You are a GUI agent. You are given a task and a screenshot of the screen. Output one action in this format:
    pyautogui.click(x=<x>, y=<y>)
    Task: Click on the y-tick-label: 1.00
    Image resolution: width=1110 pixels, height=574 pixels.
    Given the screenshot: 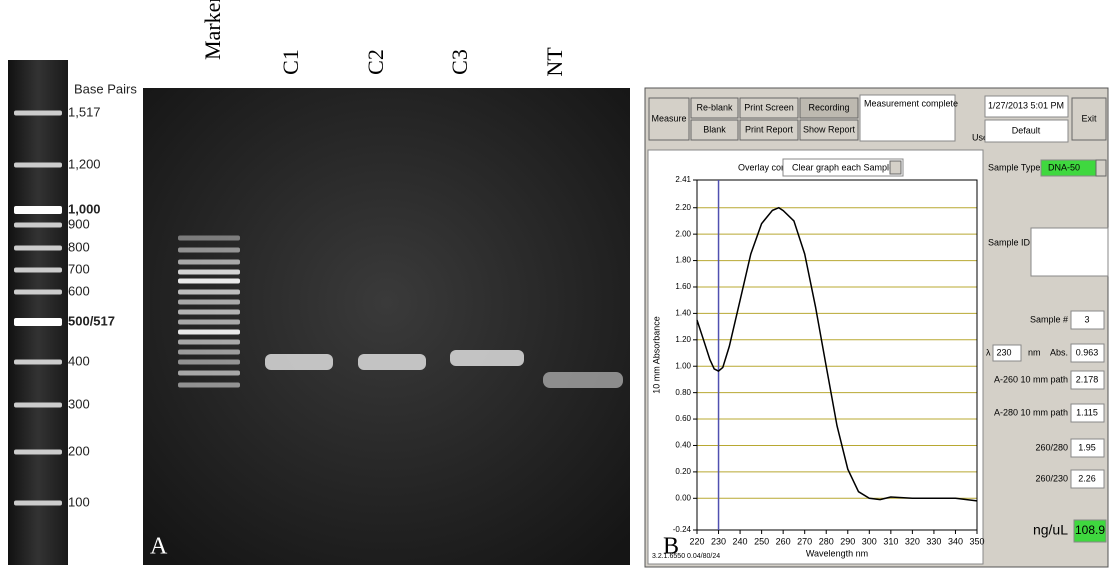 What is the action you would take?
    pyautogui.click(x=683, y=365)
    